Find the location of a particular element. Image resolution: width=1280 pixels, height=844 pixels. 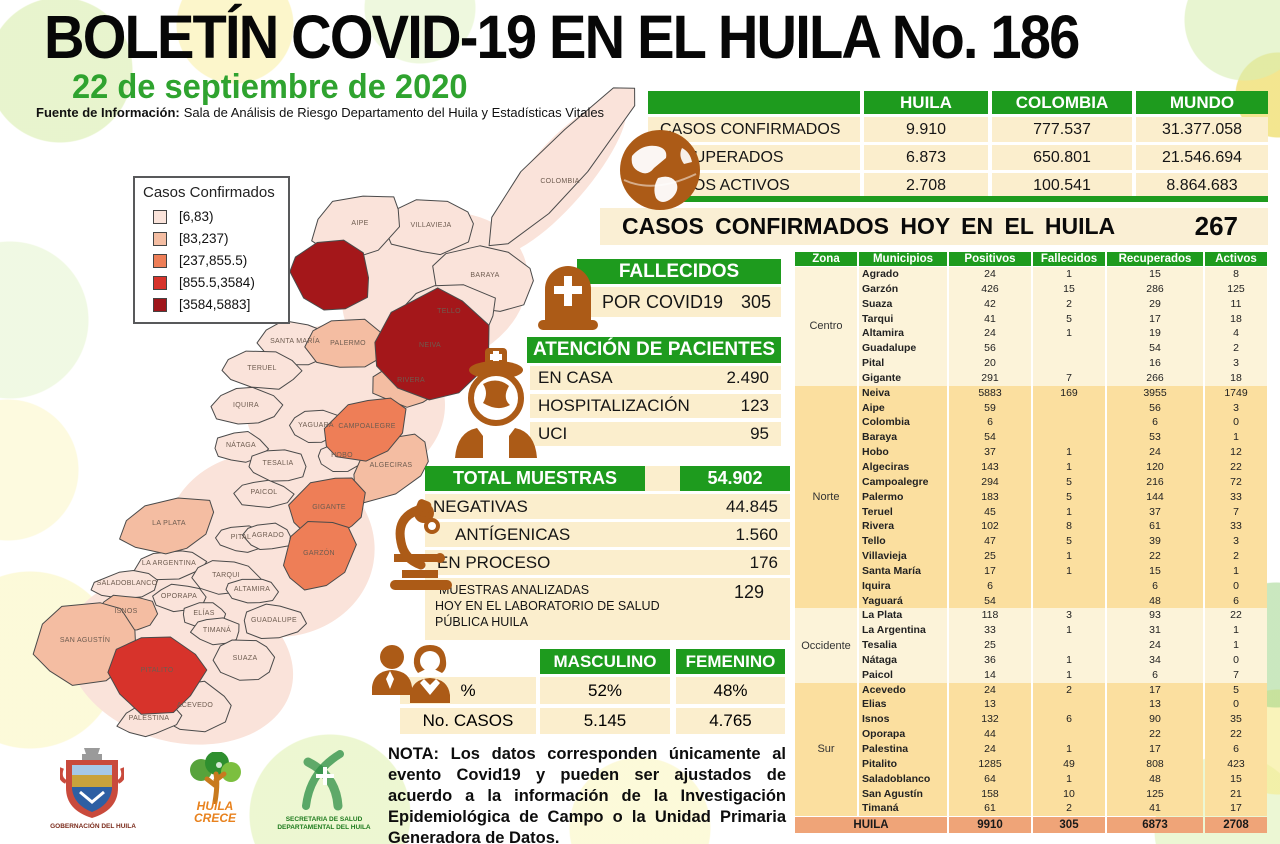

map-region-agrado is located at coordinates (266, 536).